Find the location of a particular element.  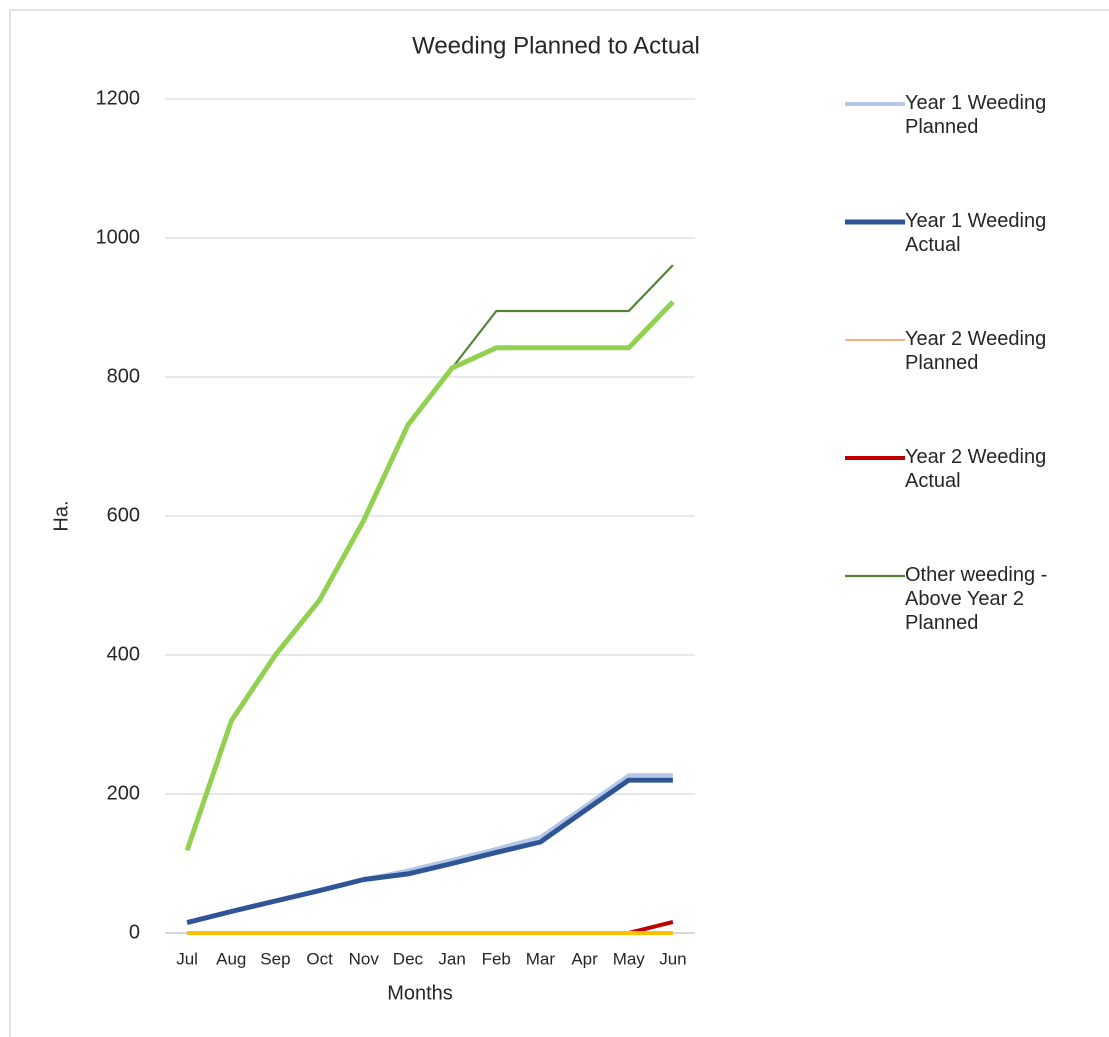

x-tick-label: Jun is located at coordinates (672, 958).